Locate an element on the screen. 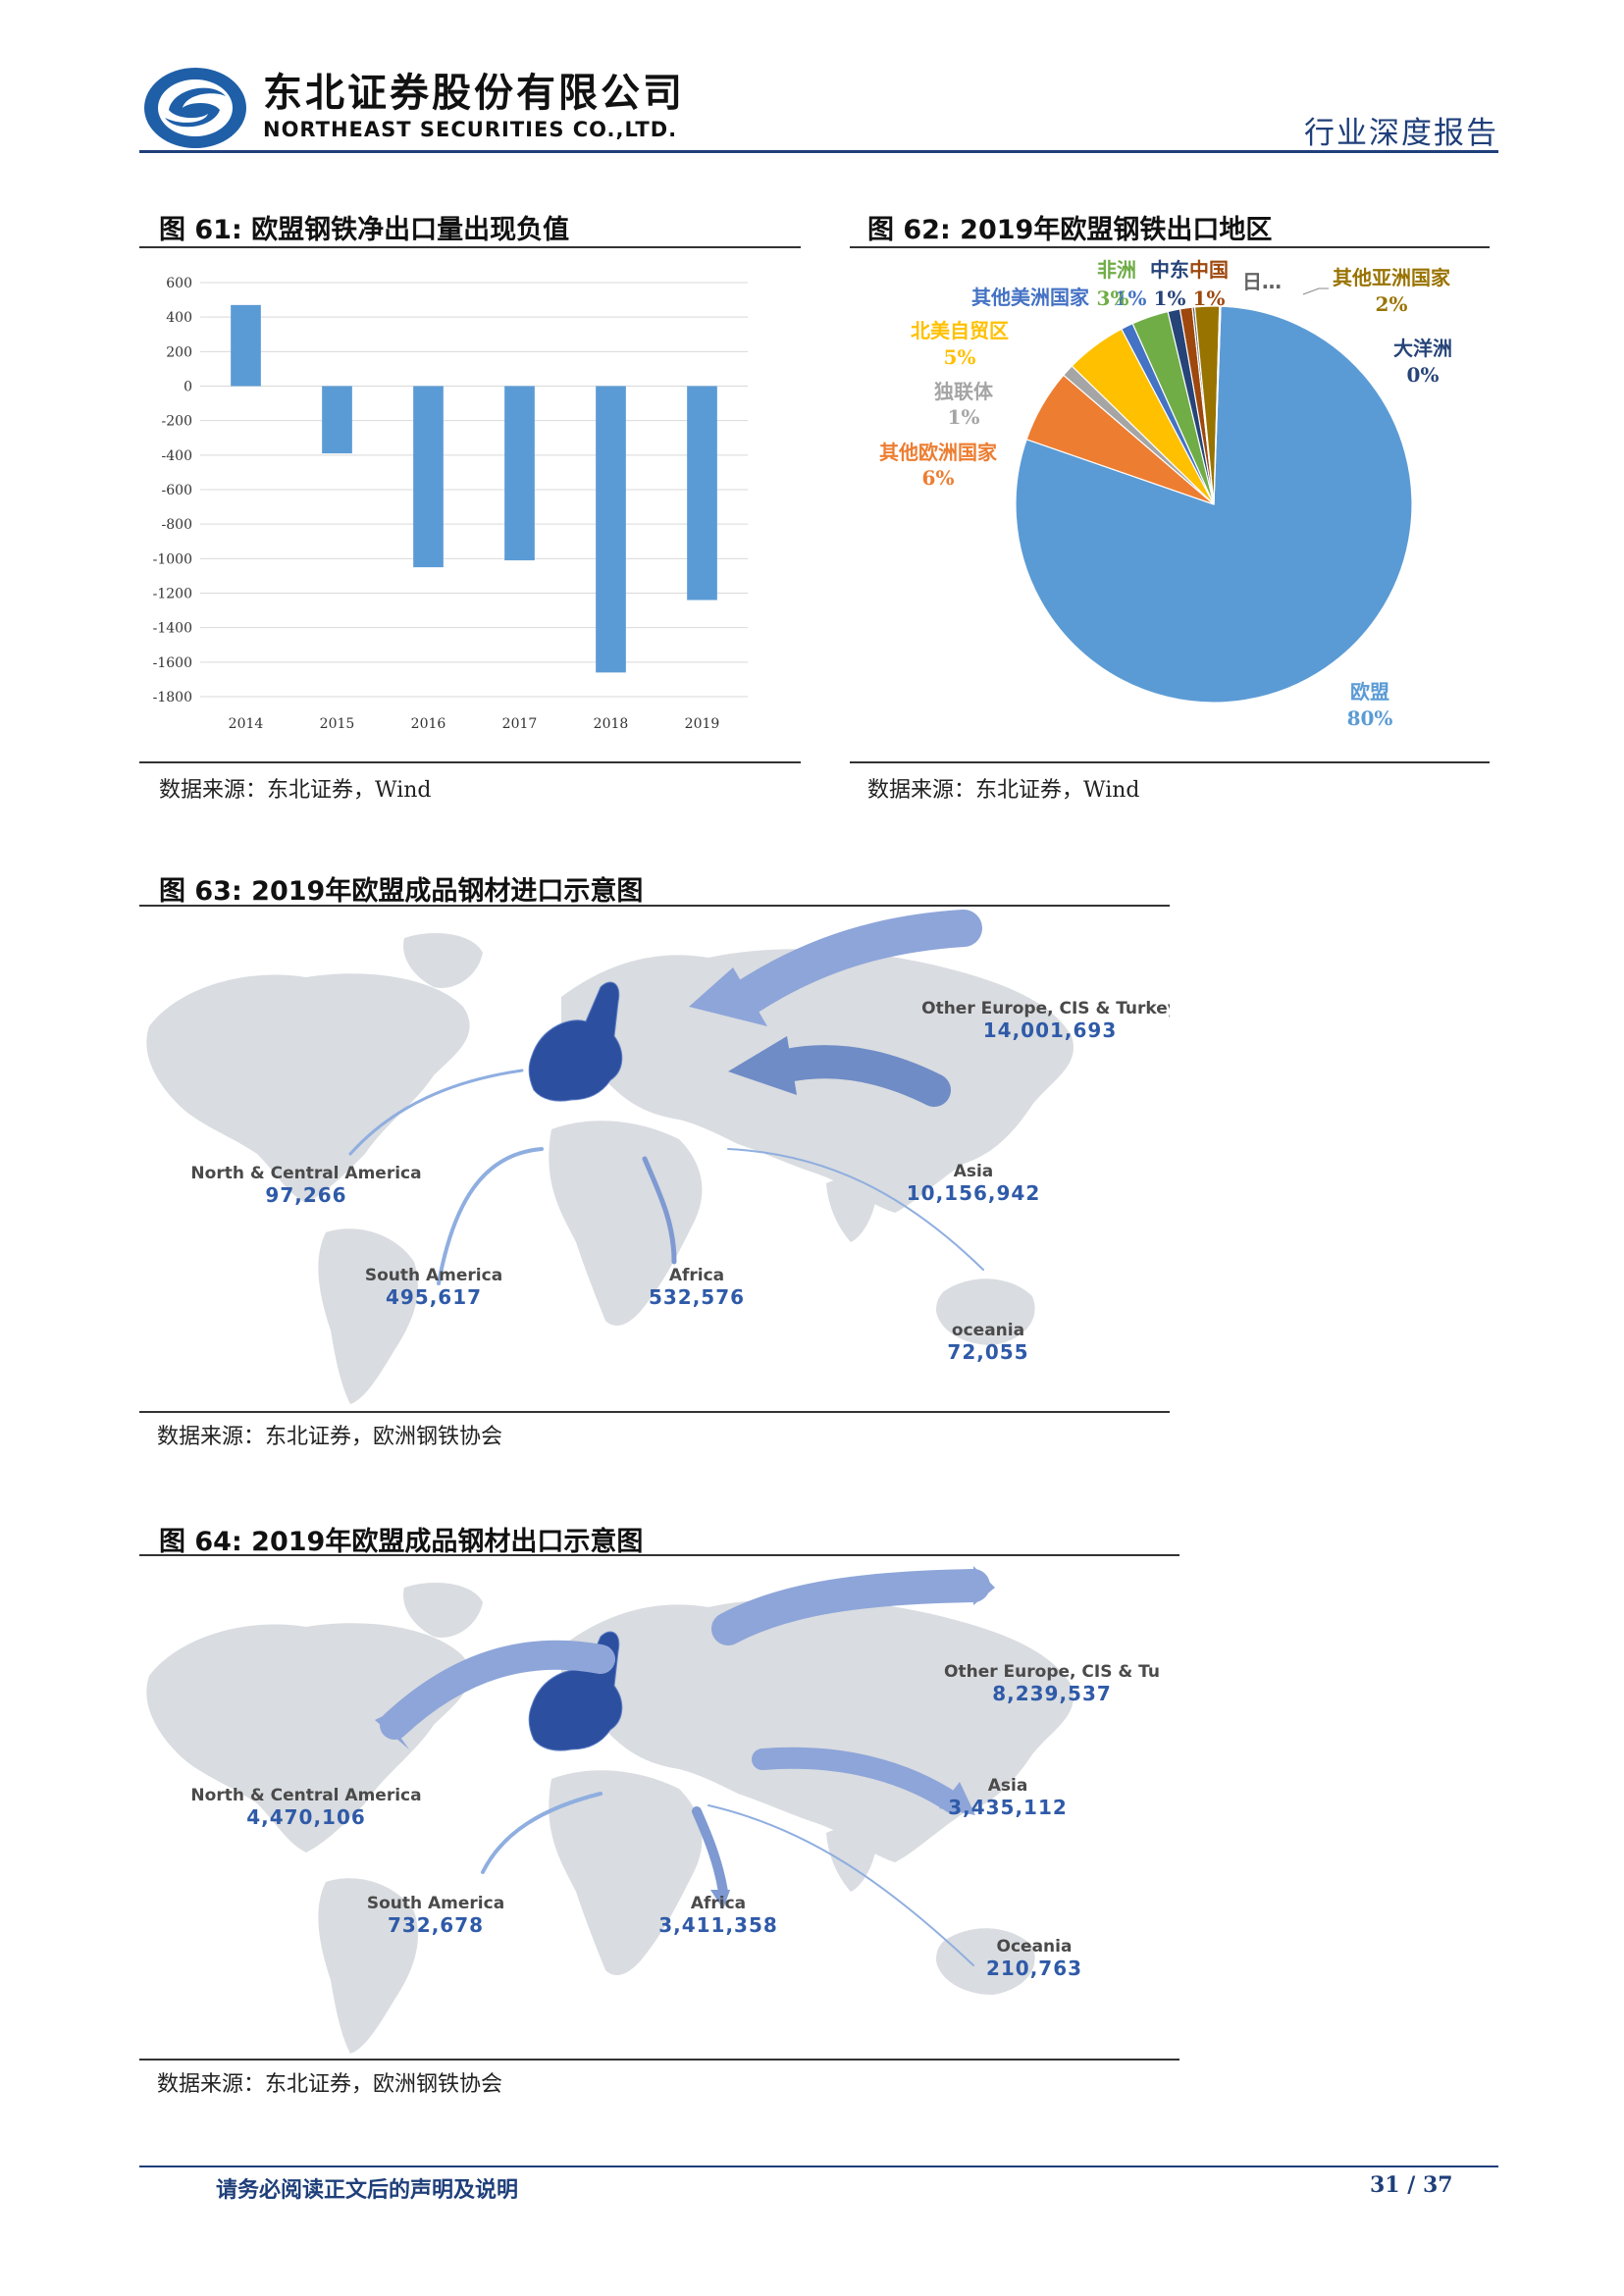 This screenshot has height=2296, width=1624. region-value: 14,001,693 is located at coordinates (1050, 1030).